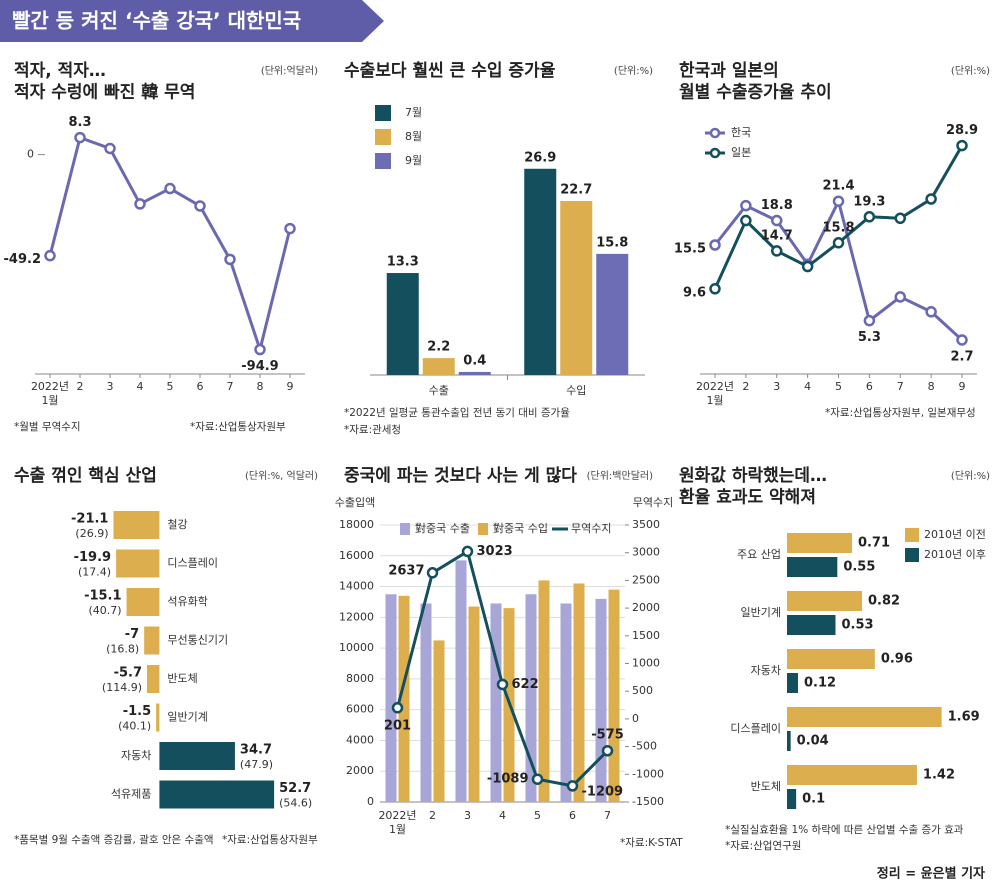 The image size is (1002, 896). I want to click on y2-tick-label: 0, so click(635, 718).